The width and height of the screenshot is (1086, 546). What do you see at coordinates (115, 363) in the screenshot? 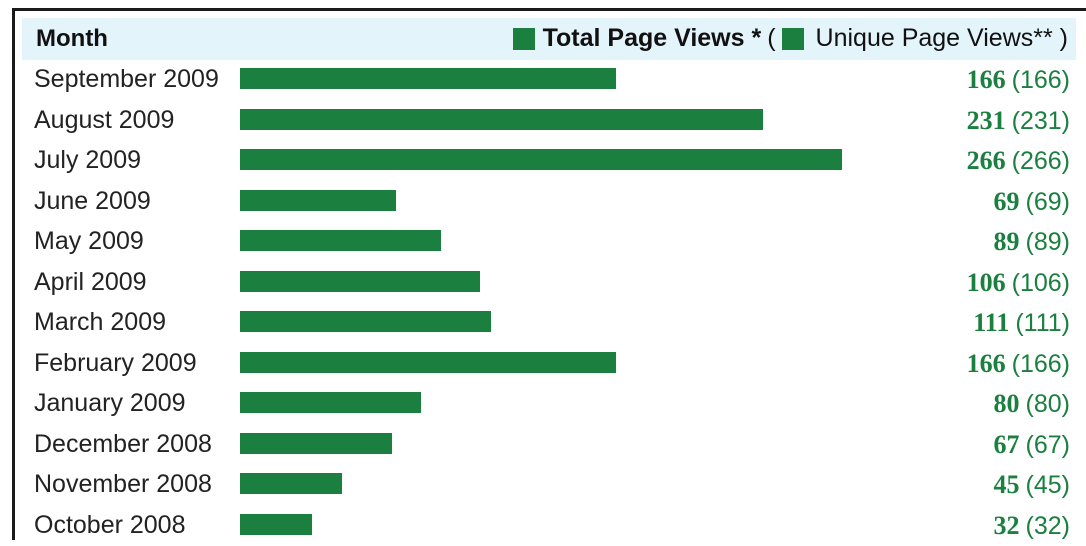
I see `month-label: February 2009` at bounding box center [115, 363].